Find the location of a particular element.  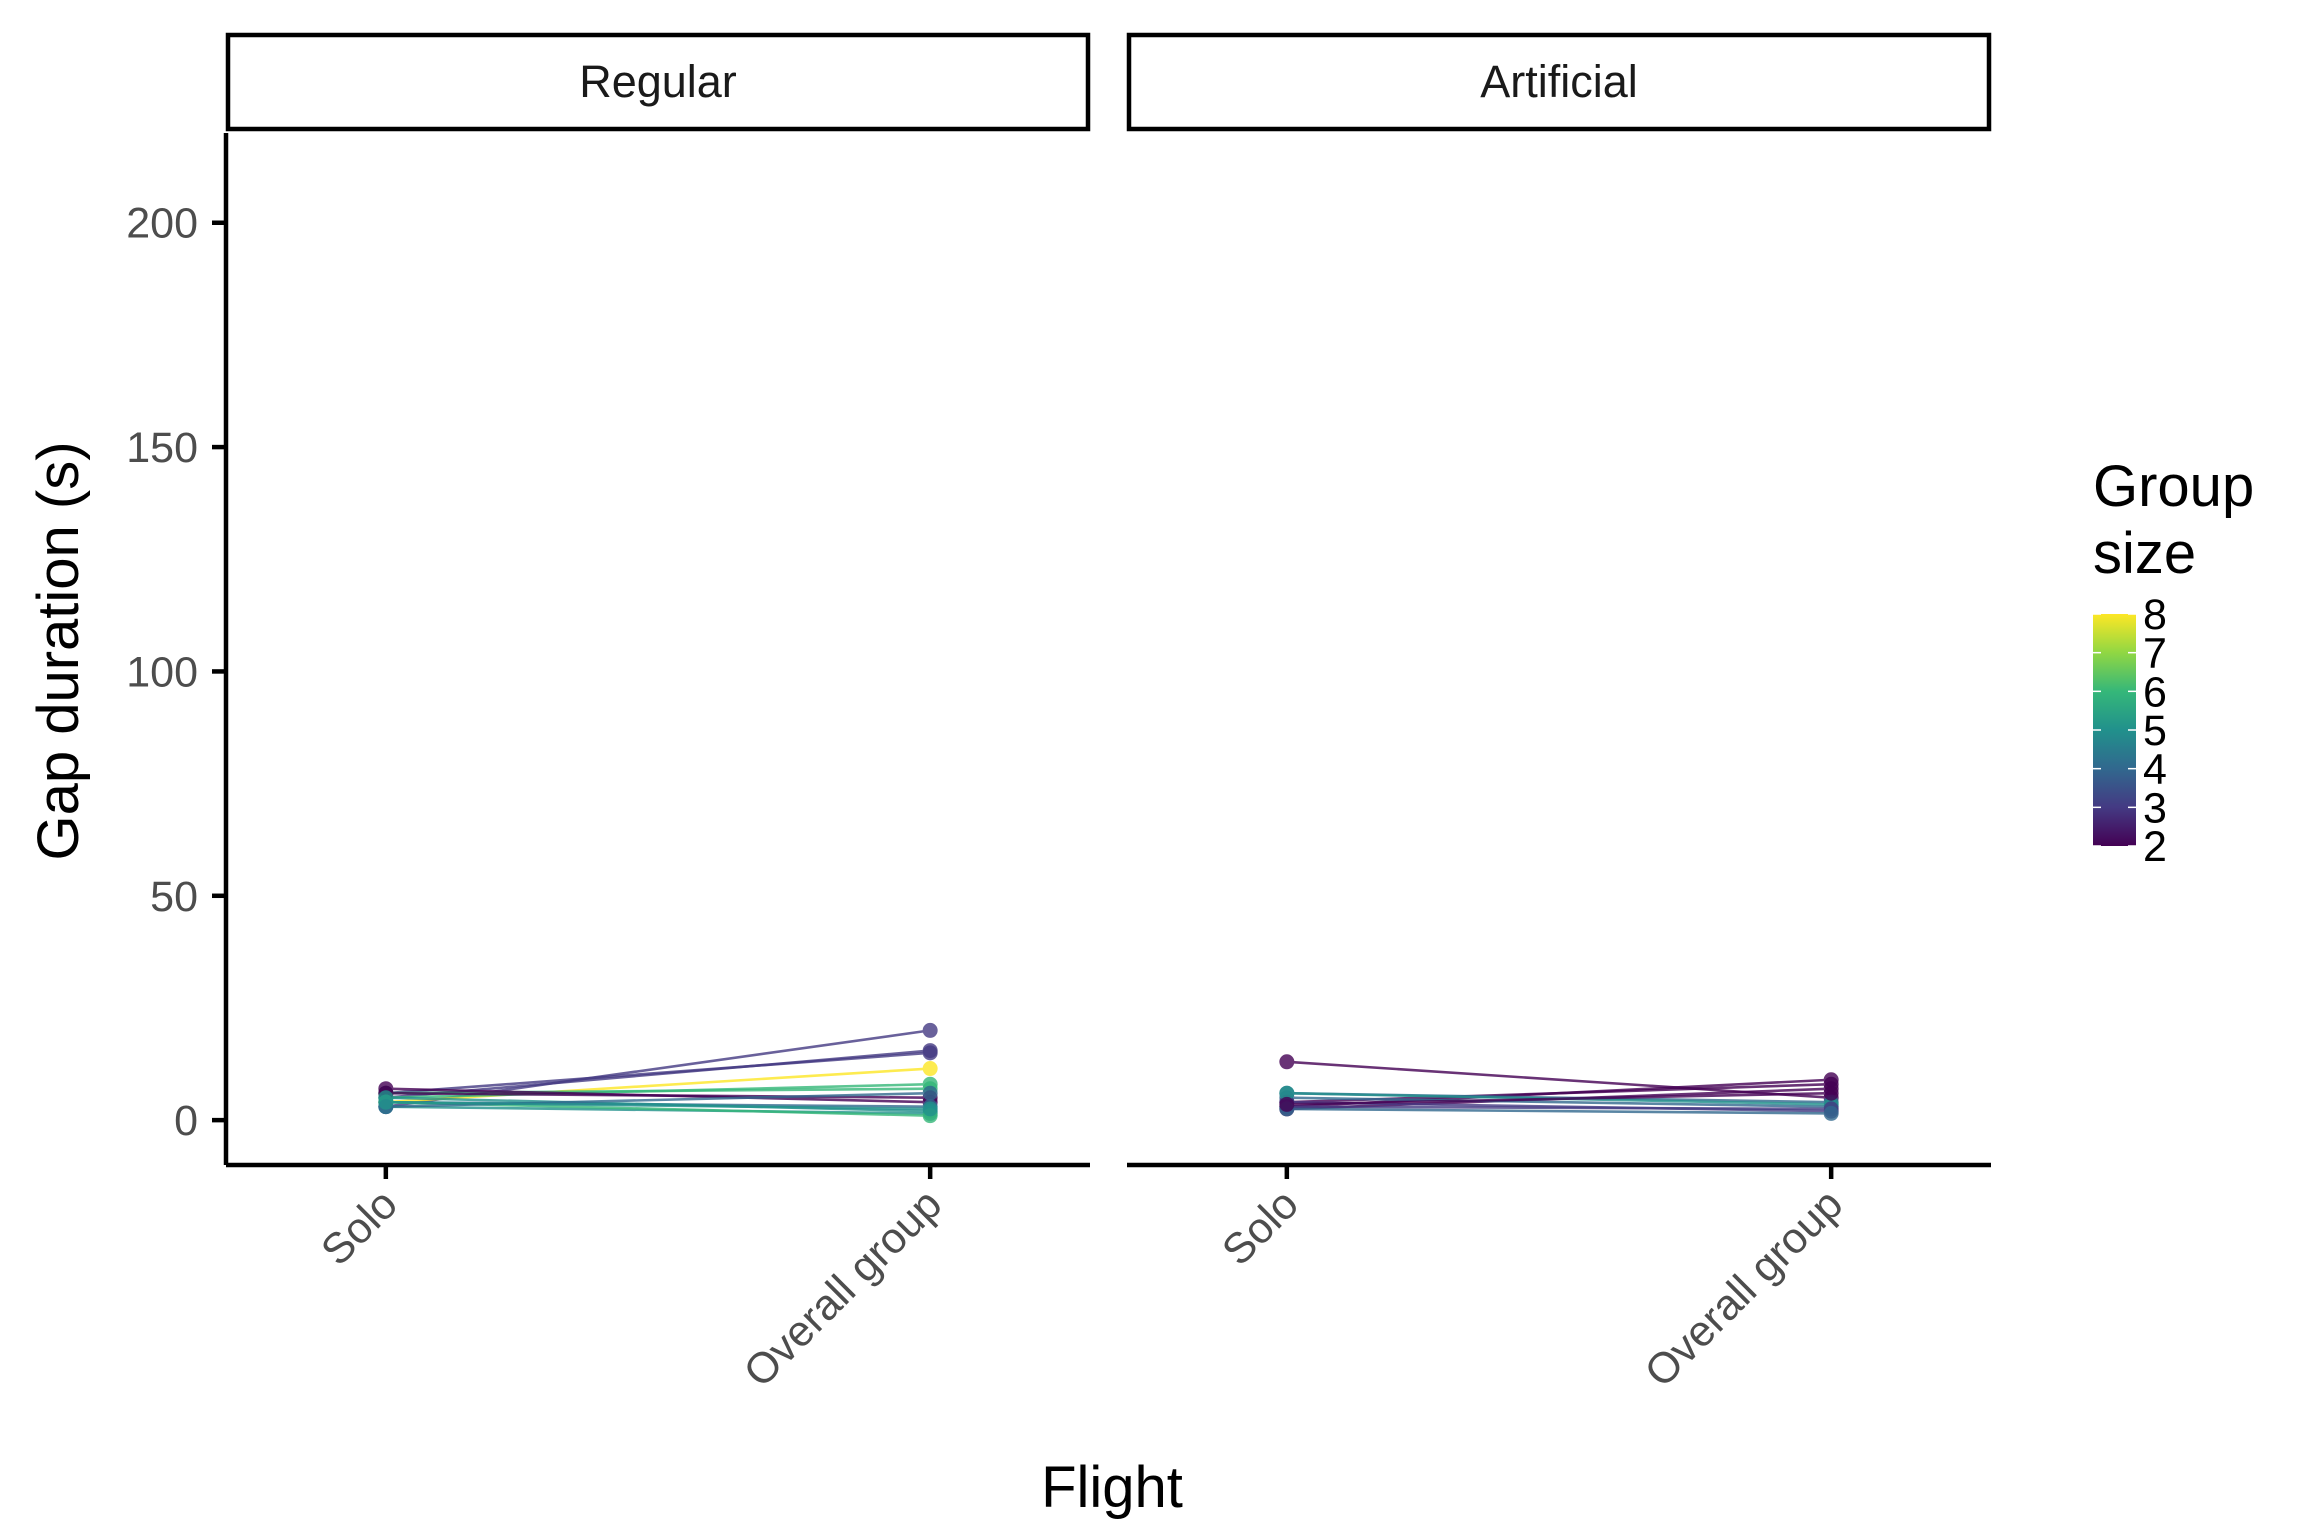

y-tick-label: 0 is located at coordinates (186, 1121).